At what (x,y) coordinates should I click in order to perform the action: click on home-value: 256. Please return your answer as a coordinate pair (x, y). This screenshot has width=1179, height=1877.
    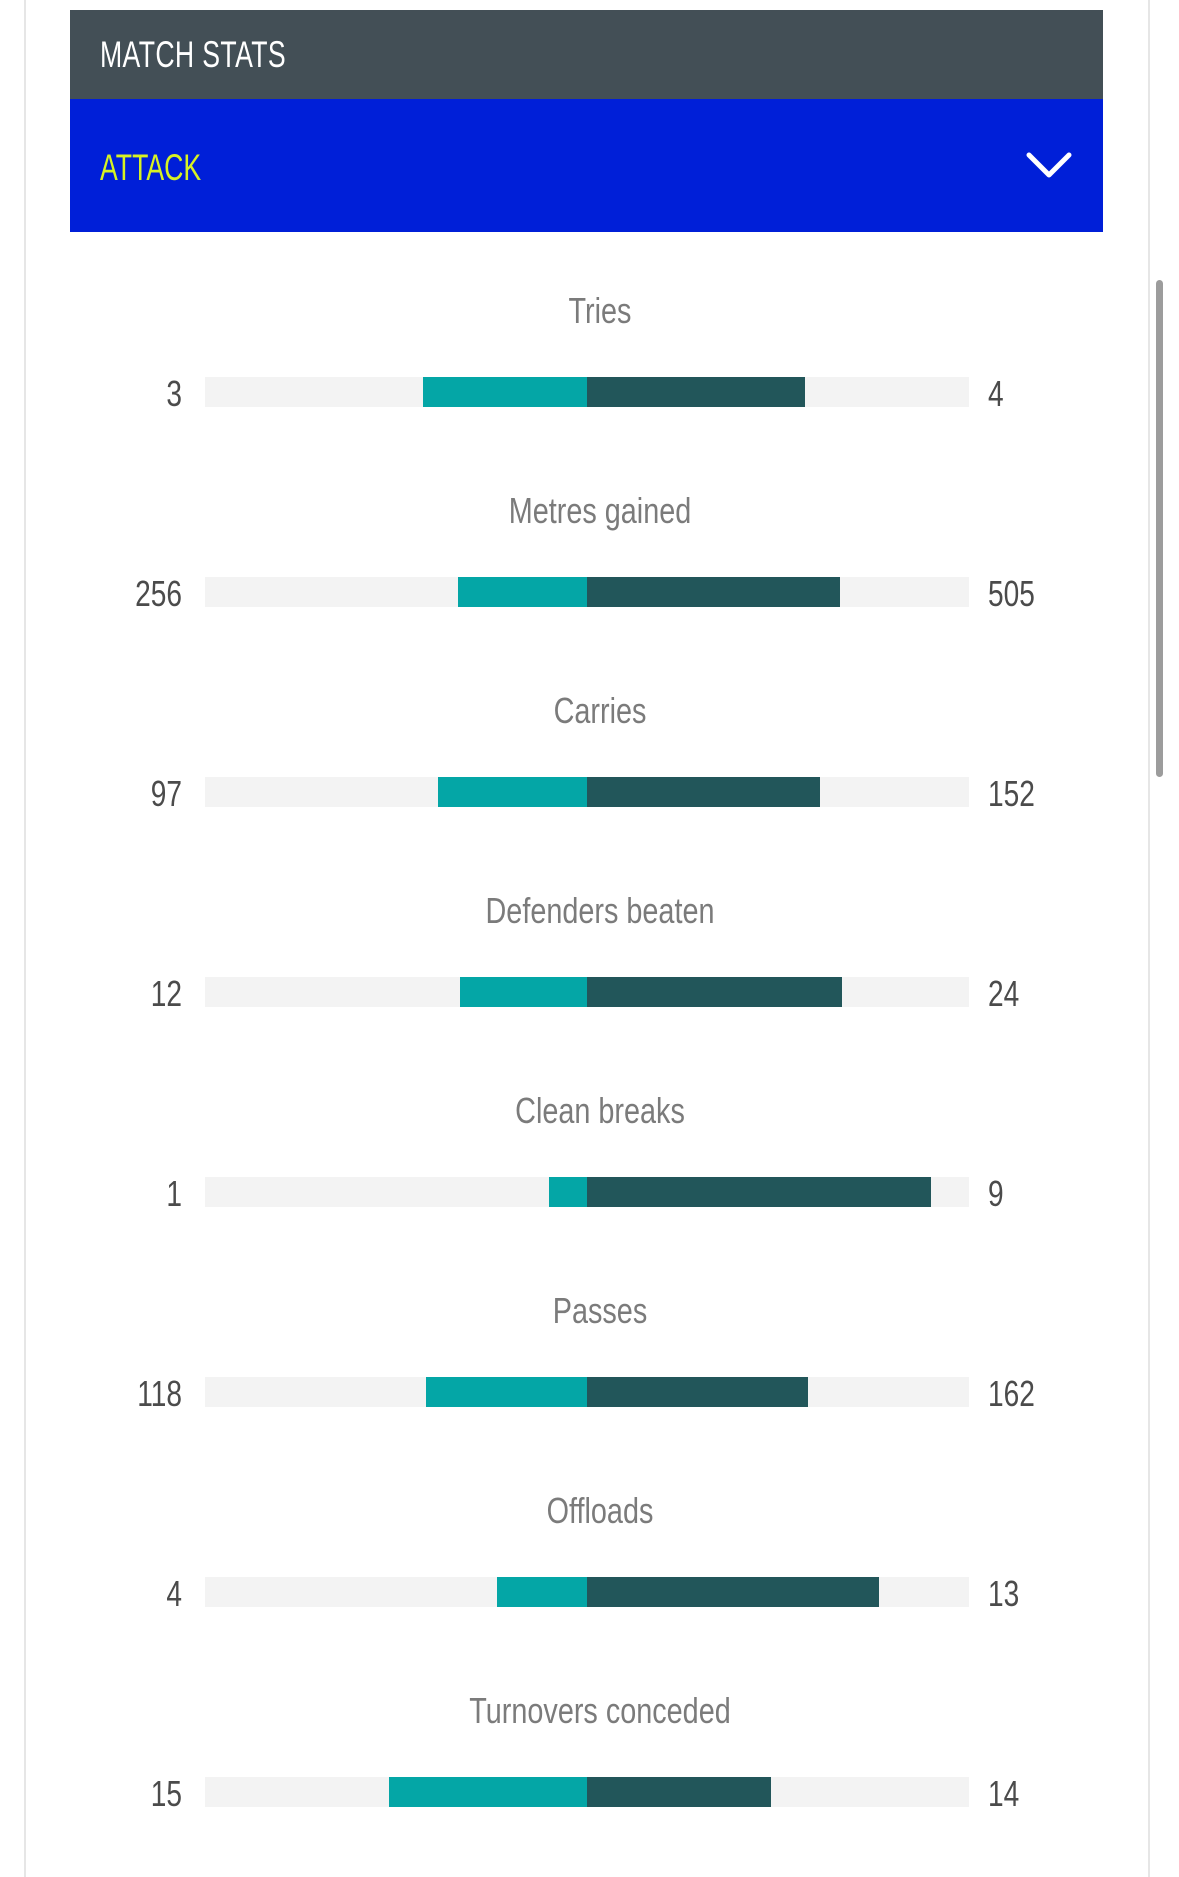
    Looking at the image, I should click on (158, 593).